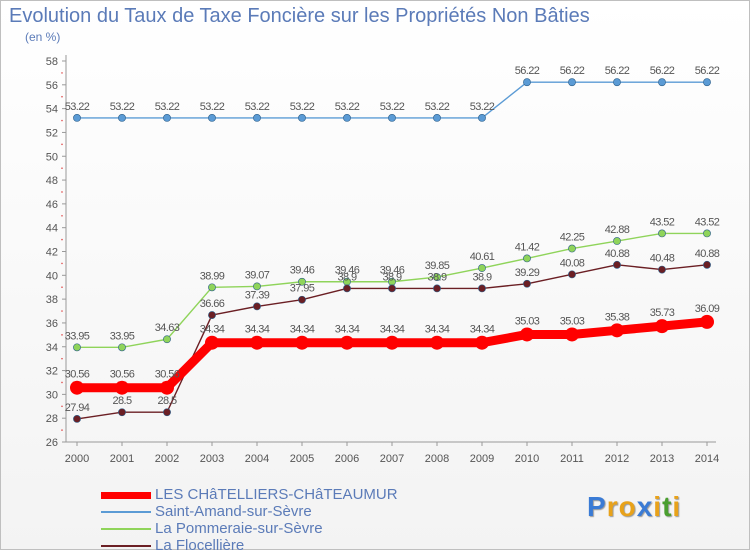  I want to click on y-tick-label: 44, so click(52, 229).